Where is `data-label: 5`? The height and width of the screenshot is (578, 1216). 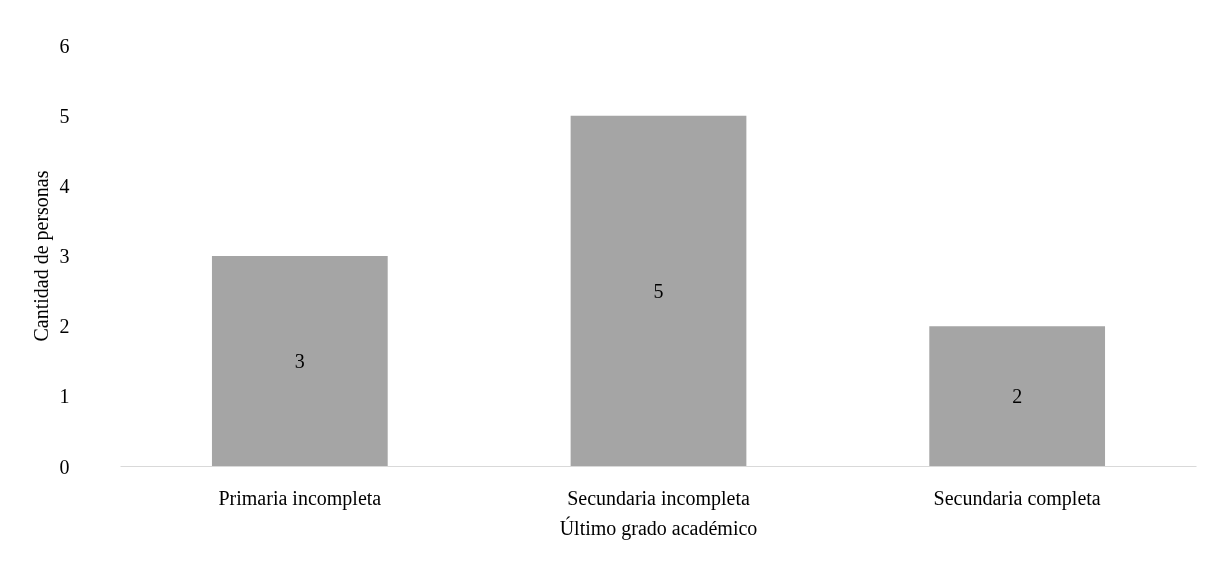 data-label: 5 is located at coordinates (658, 291).